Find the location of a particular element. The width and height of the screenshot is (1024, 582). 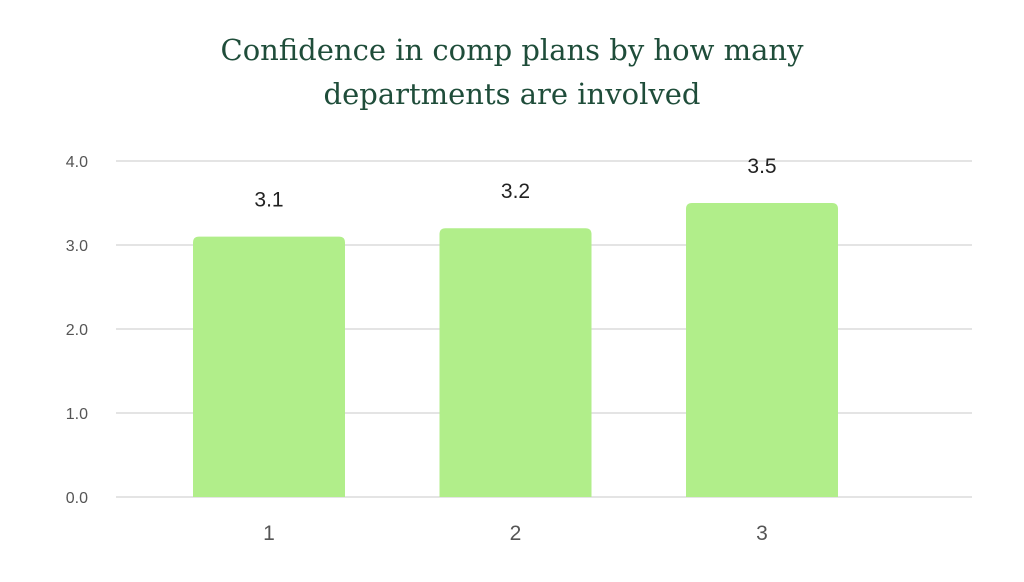

x-tick-label: 1 is located at coordinates (269, 533).